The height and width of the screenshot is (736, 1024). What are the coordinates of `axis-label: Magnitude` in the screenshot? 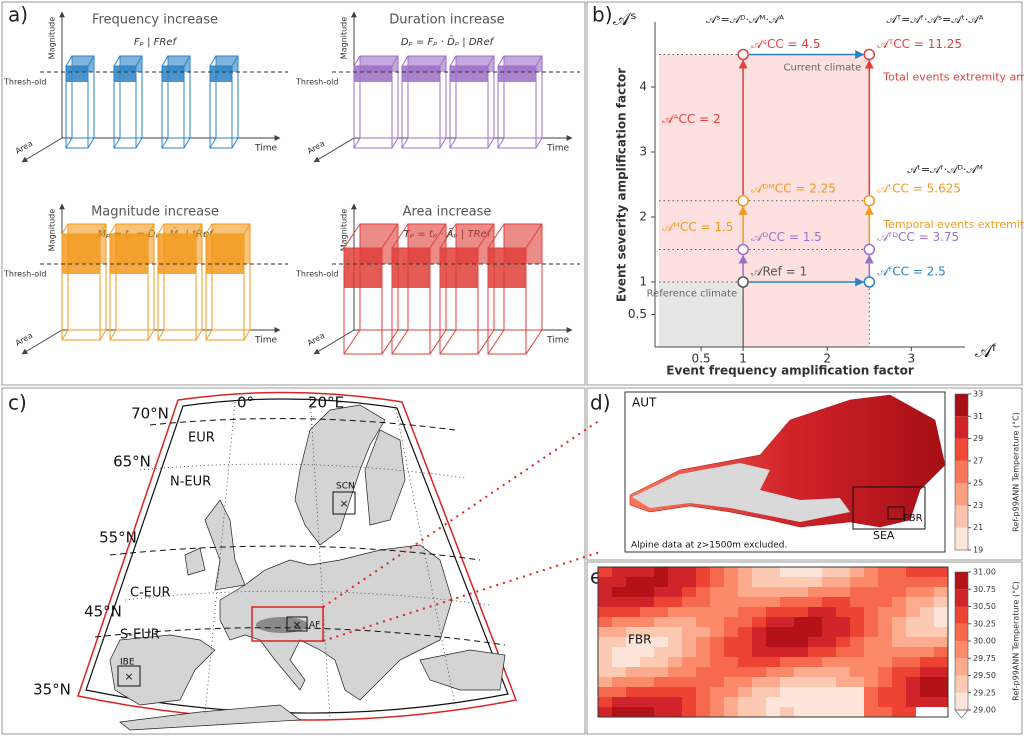 It's located at (344, 230).